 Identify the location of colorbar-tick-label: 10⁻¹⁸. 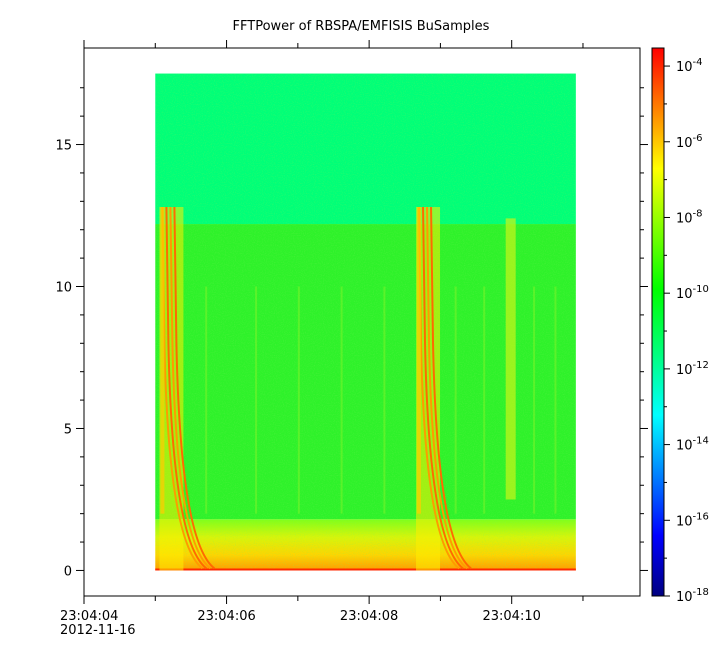
(692, 596).